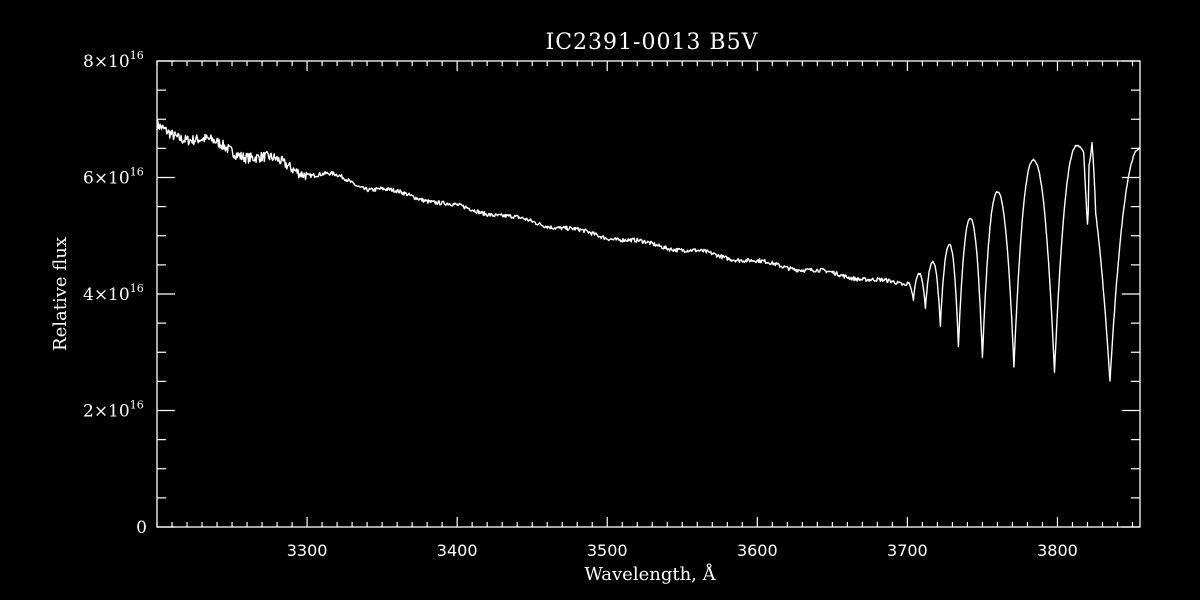 The image size is (1200, 600). I want to click on y-tick-label: 6×10¹⁶, so click(113, 177).